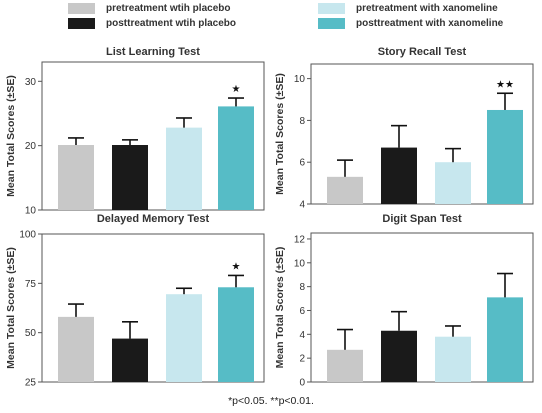 This screenshot has width=542, height=413. Describe the element at coordinates (302, 359) in the screenshot. I see `y-tick-label: 2` at that location.